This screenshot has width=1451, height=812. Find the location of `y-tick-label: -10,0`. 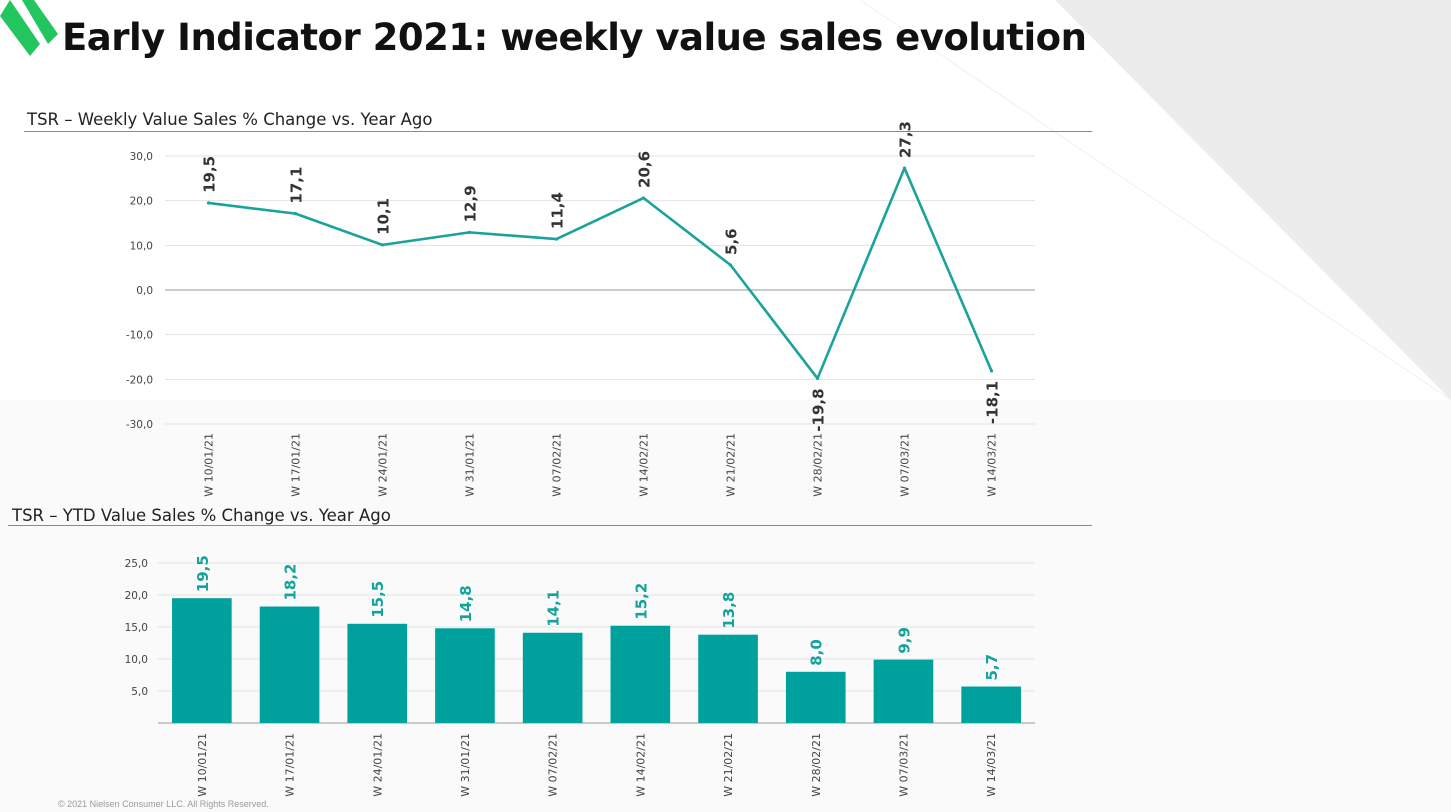

y-tick-label: -10,0 is located at coordinates (139, 336).